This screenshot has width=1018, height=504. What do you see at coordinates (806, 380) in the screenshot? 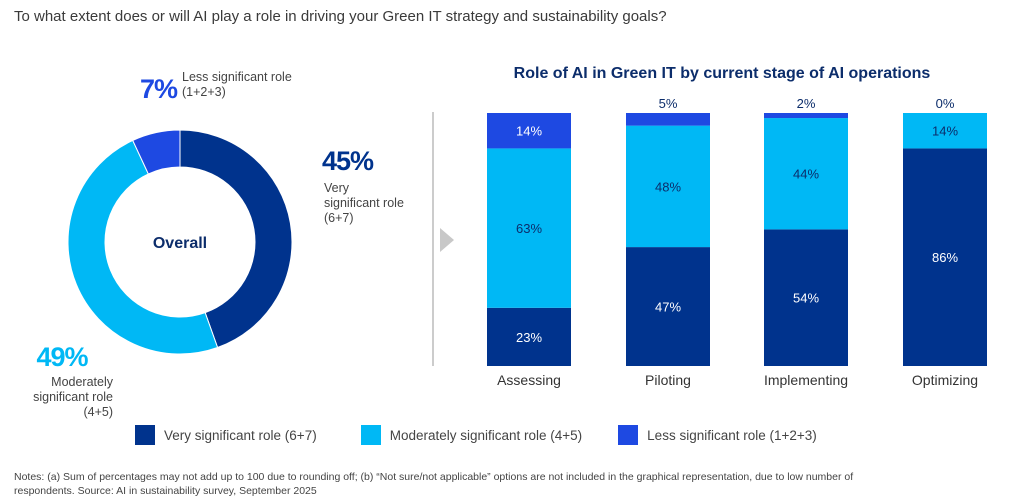
I see `category-label-implementing: Implementing` at bounding box center [806, 380].